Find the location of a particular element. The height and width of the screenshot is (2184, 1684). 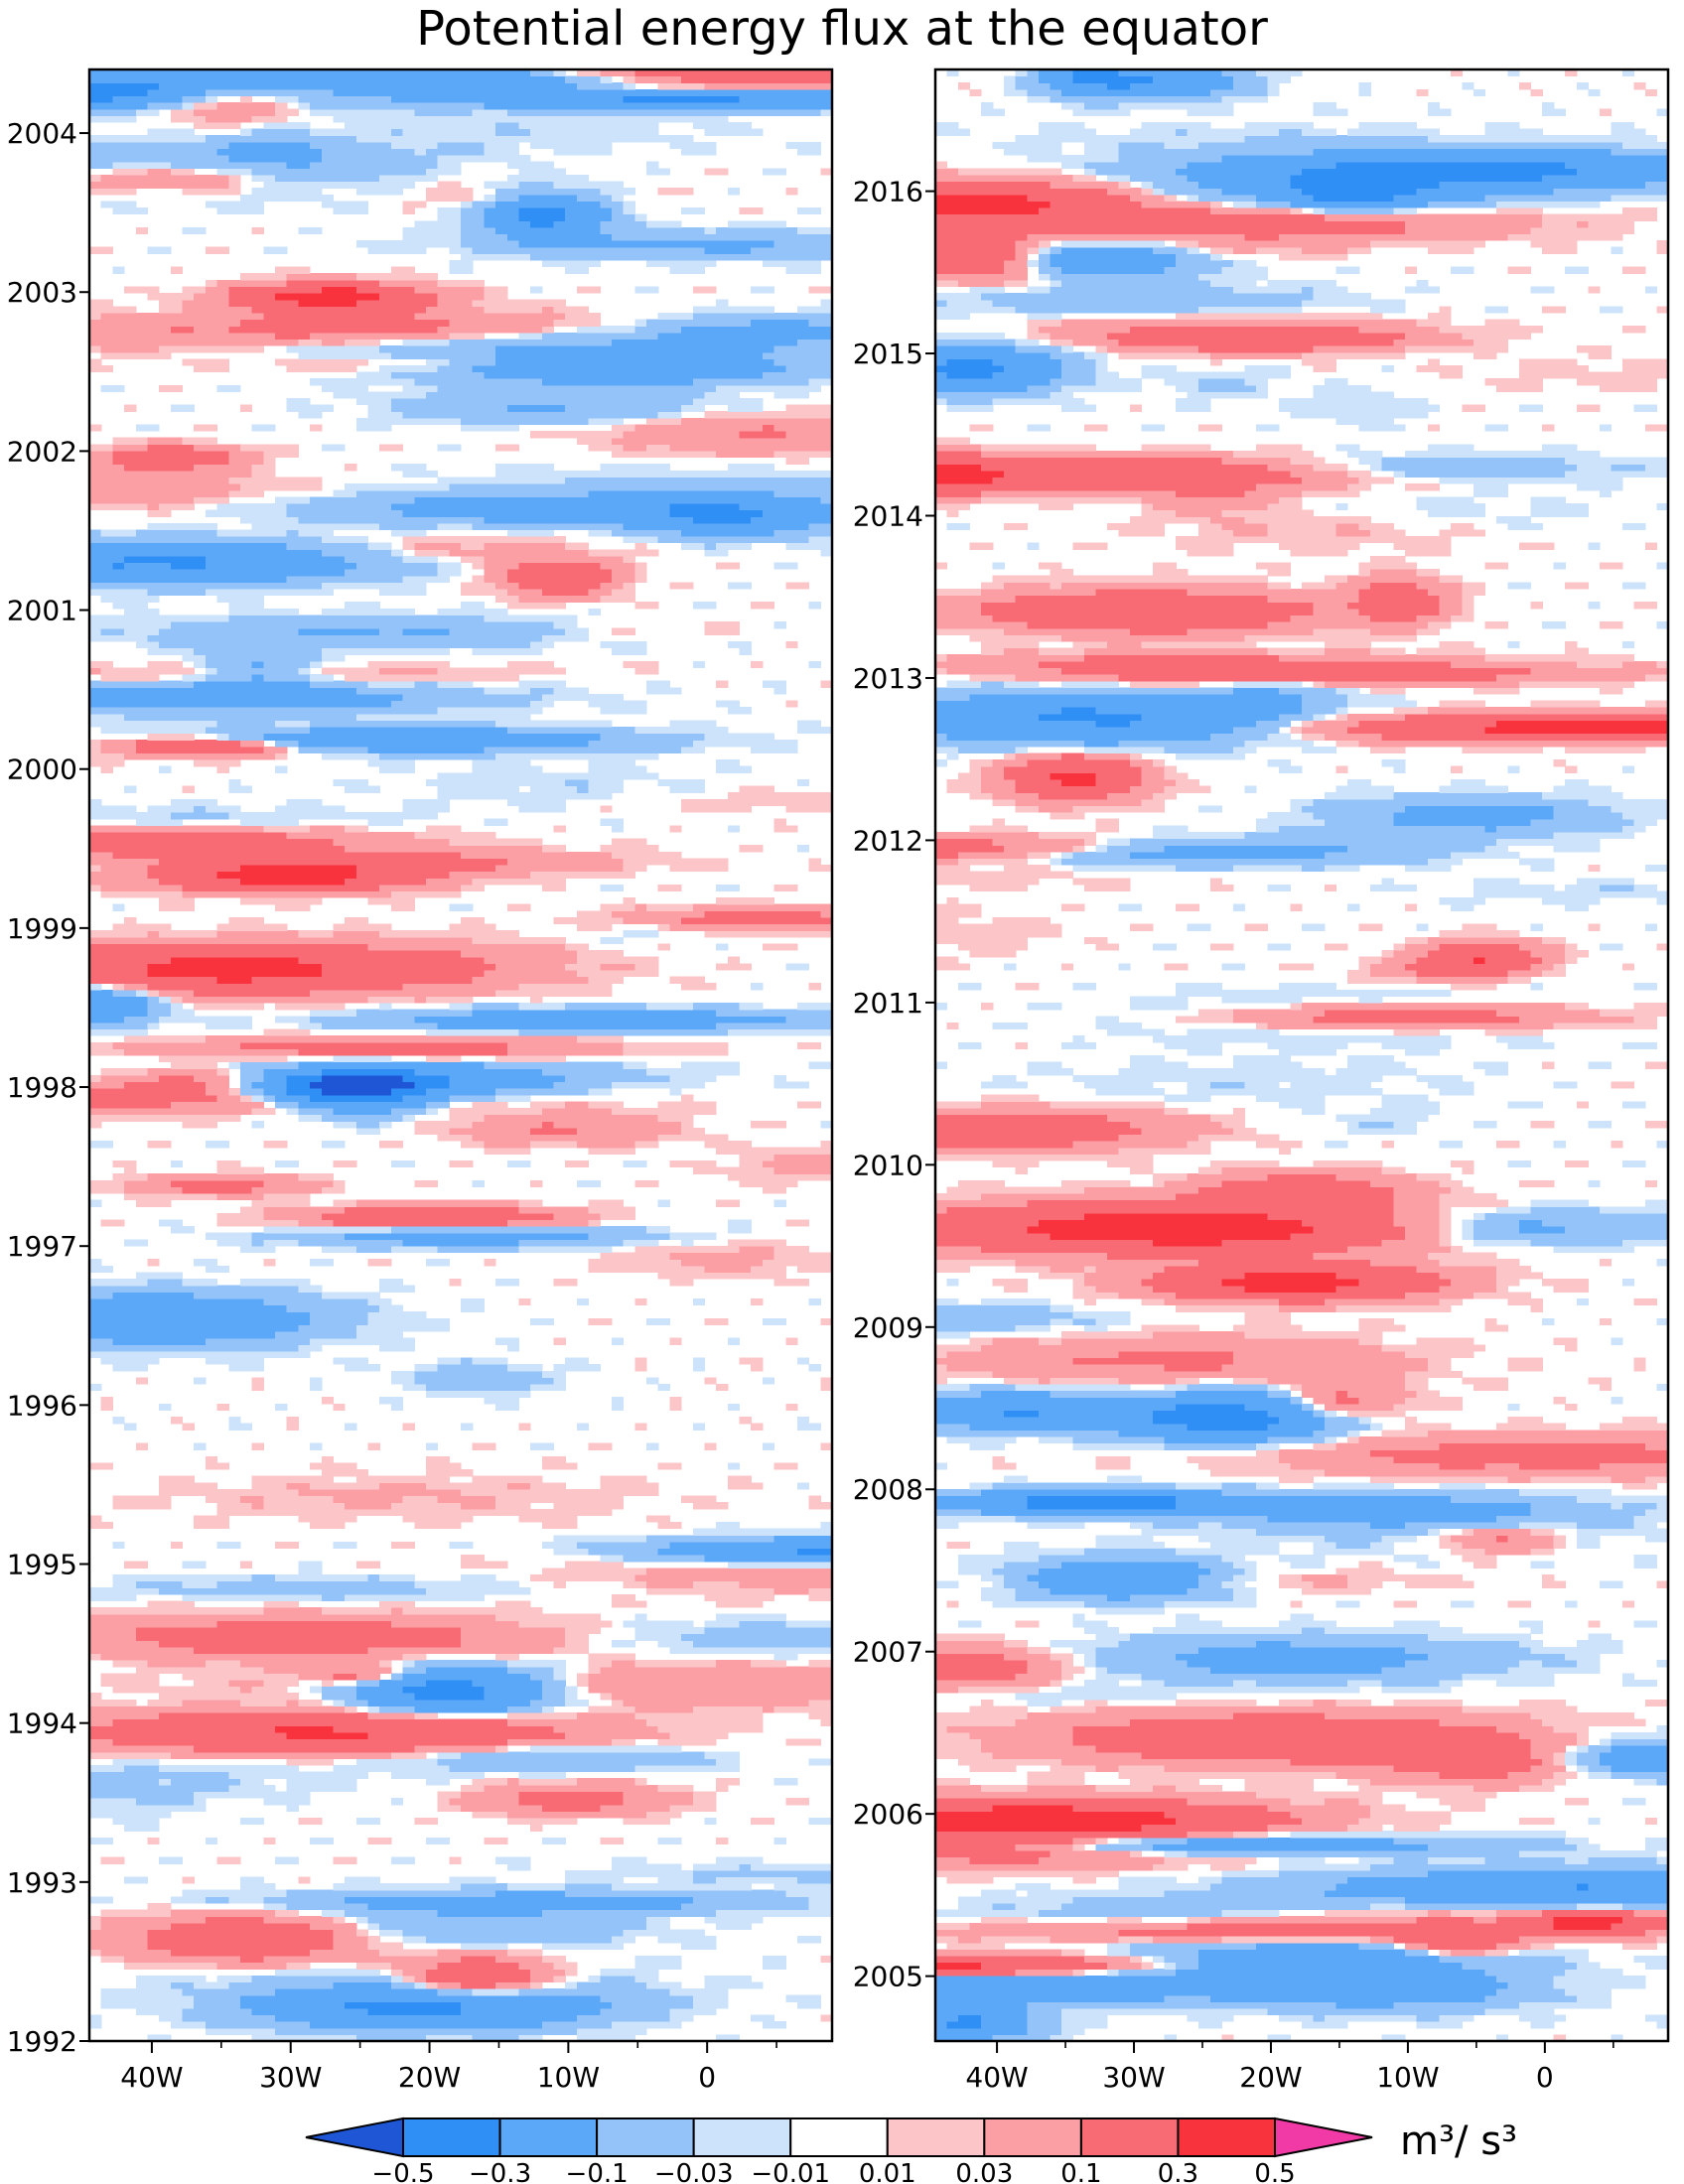

colorbar-box is located at coordinates (548, 2137).